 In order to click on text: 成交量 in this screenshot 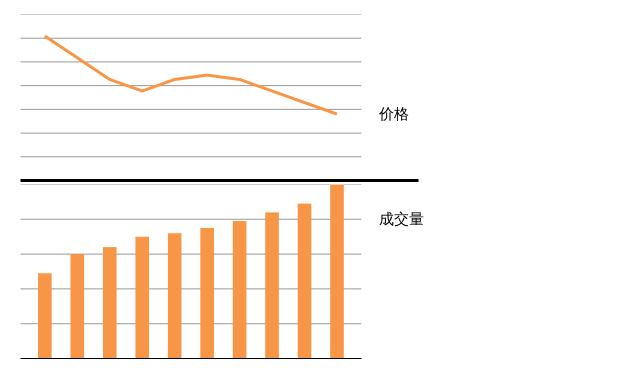, I will do `click(401, 219)`.